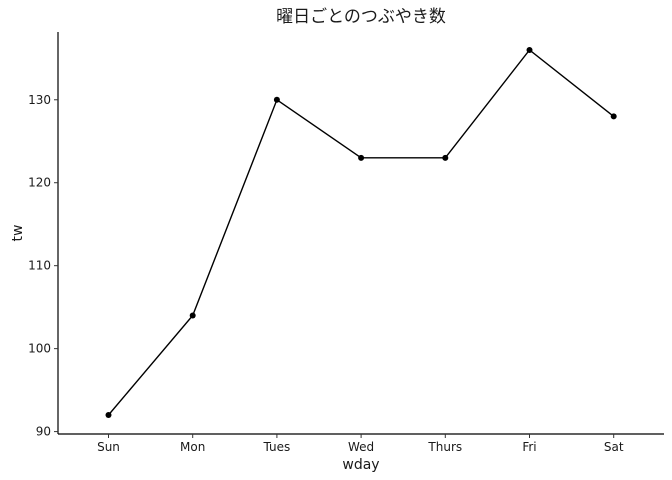  I want to click on data-point-tues, so click(276, 99).